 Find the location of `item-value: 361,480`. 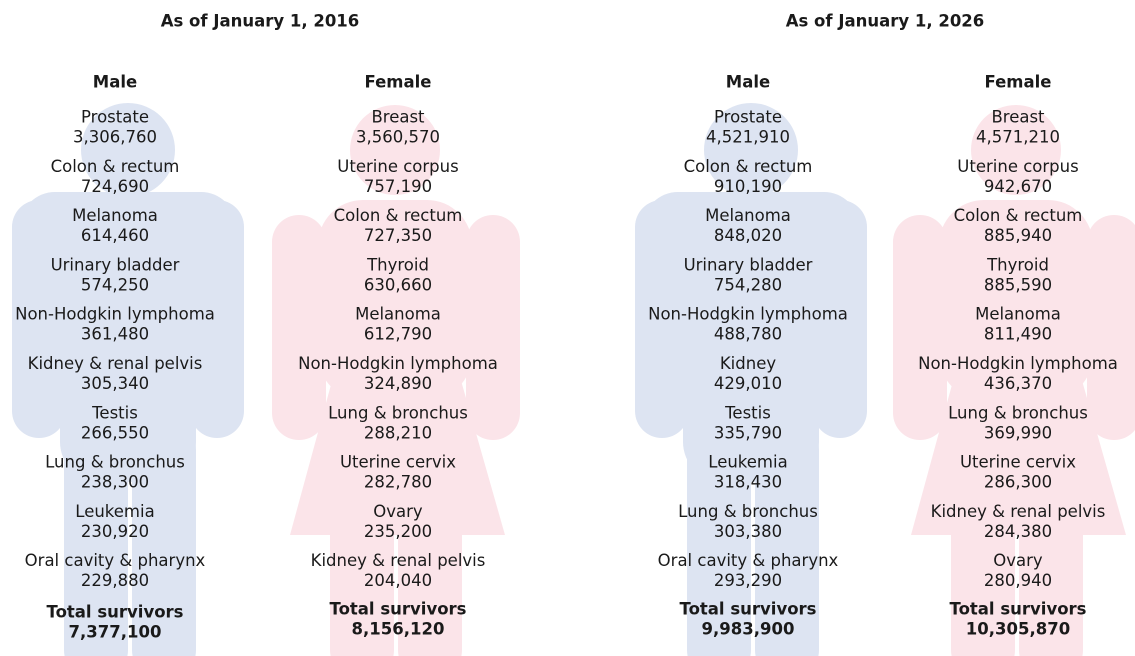

item-value: 361,480 is located at coordinates (115, 334).